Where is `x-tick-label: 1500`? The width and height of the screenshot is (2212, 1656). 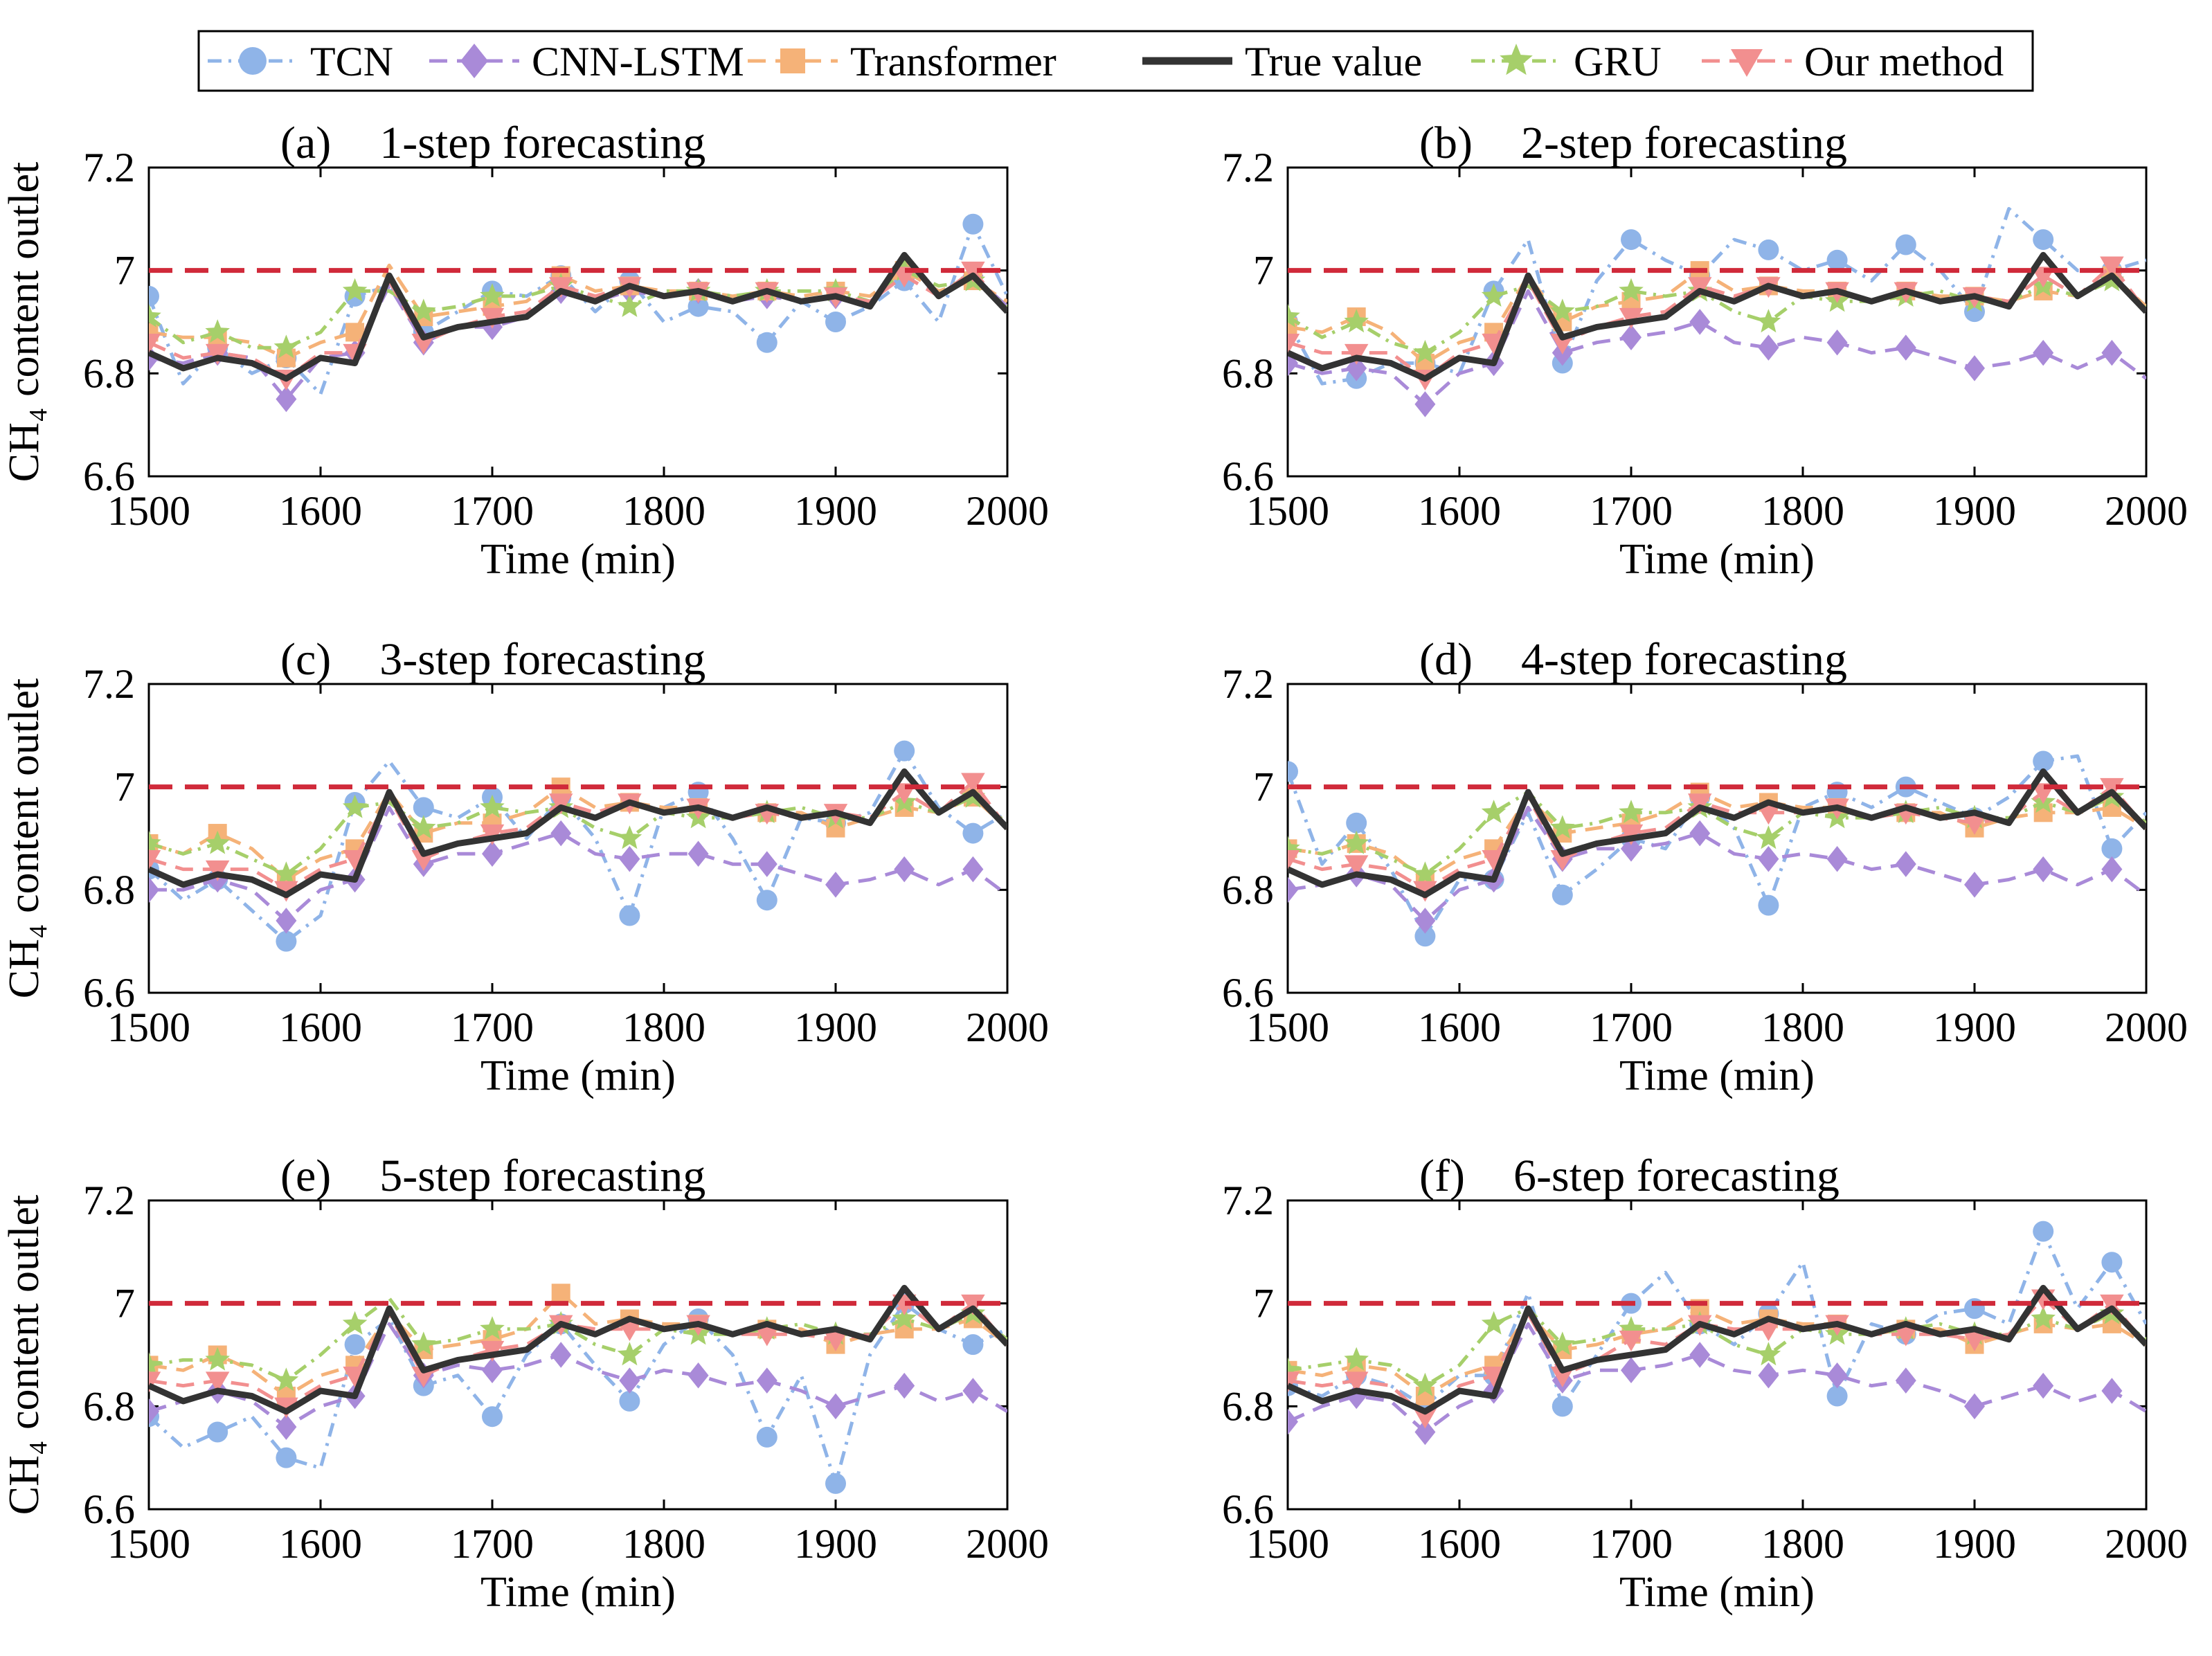
x-tick-label: 1500 is located at coordinates (1287, 511).